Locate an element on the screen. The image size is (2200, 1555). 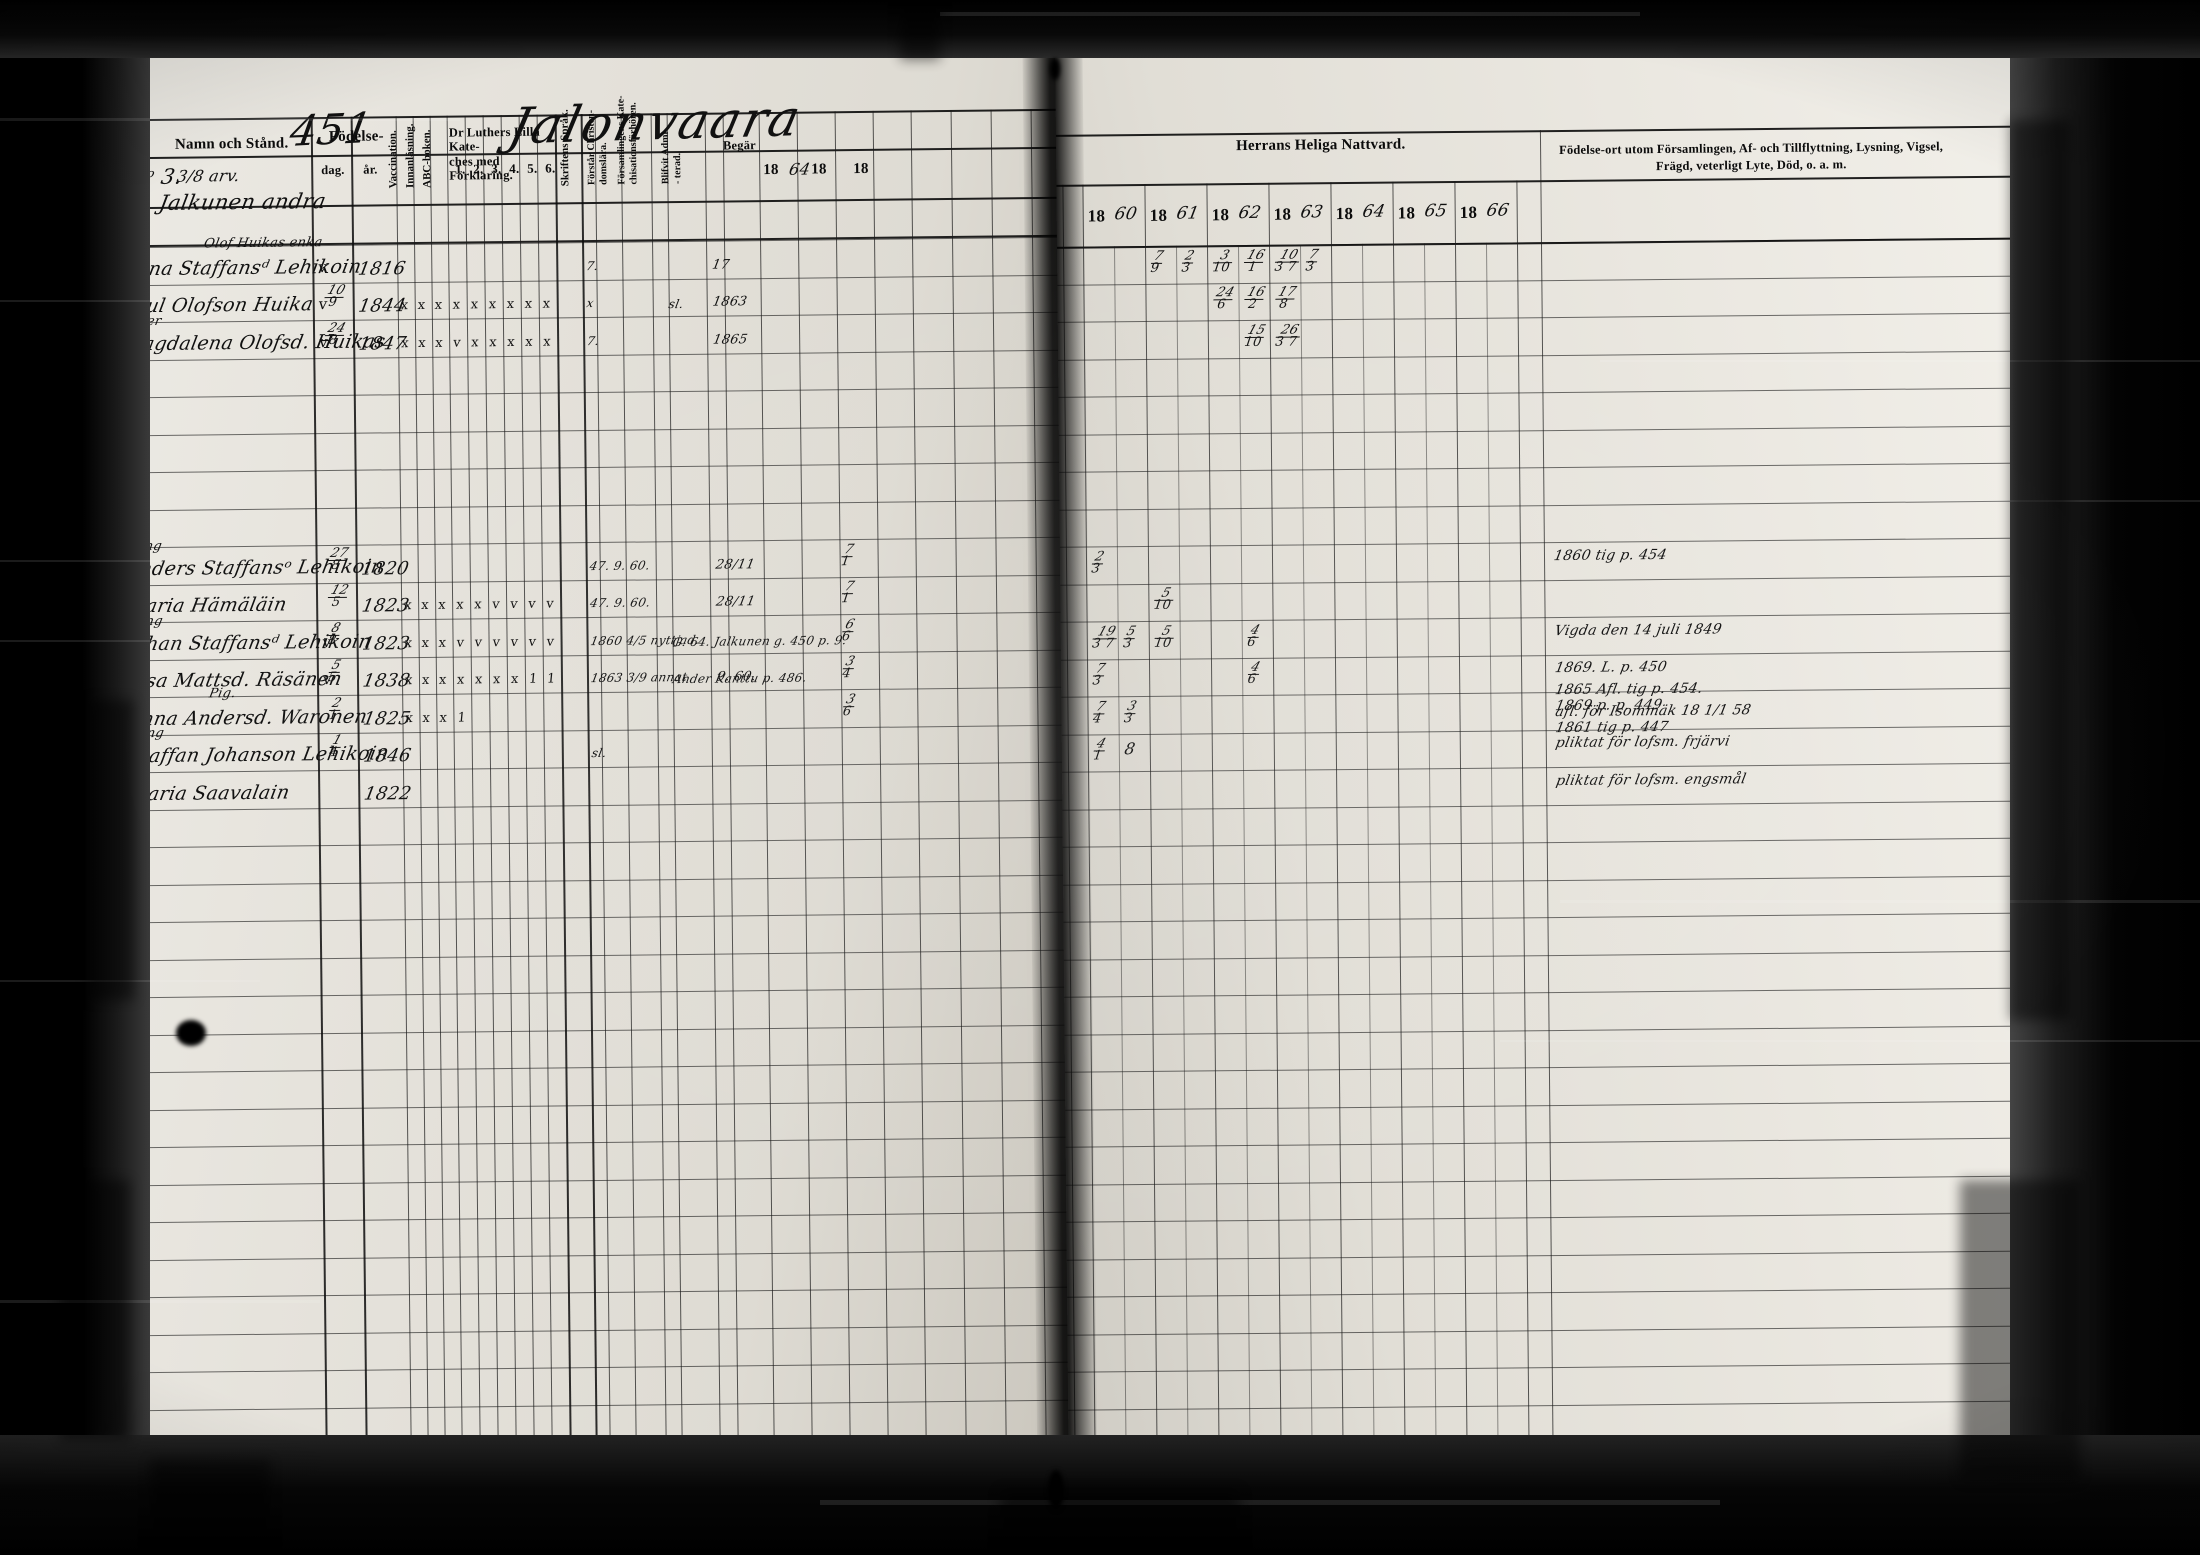
header-abc-boken: ABC-boken. is located at coordinates (427, 158).